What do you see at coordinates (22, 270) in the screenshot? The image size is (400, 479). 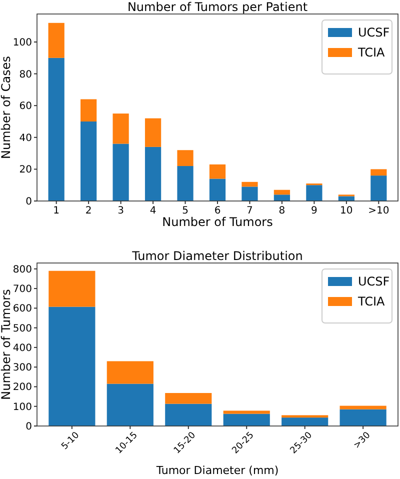 I see `y-tick-label: 800` at bounding box center [22, 270].